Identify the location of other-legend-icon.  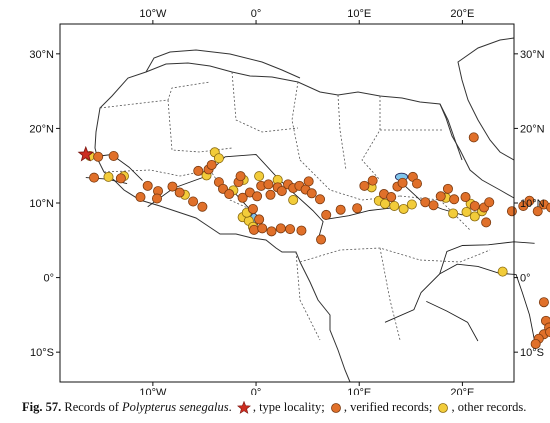
(443, 408).